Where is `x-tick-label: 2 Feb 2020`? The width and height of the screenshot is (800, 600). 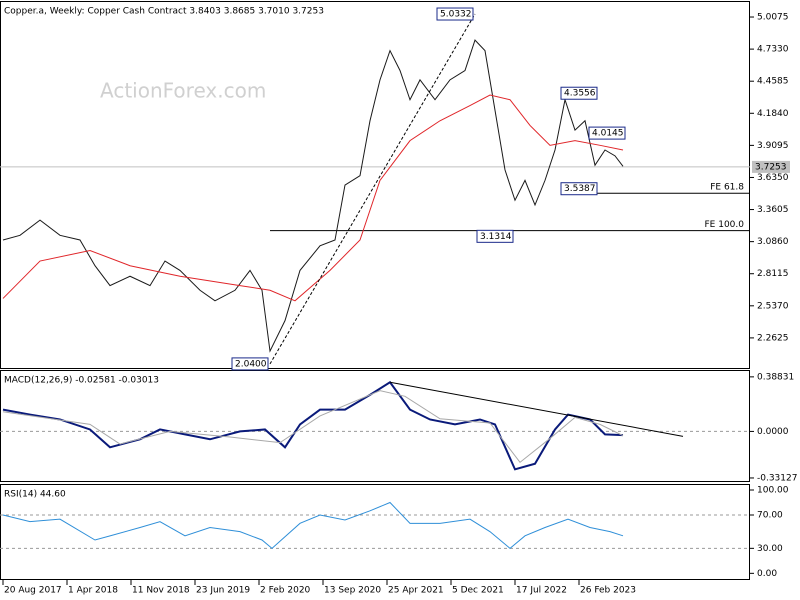
x-tick-label: 2 Feb 2020 is located at coordinates (285, 591).